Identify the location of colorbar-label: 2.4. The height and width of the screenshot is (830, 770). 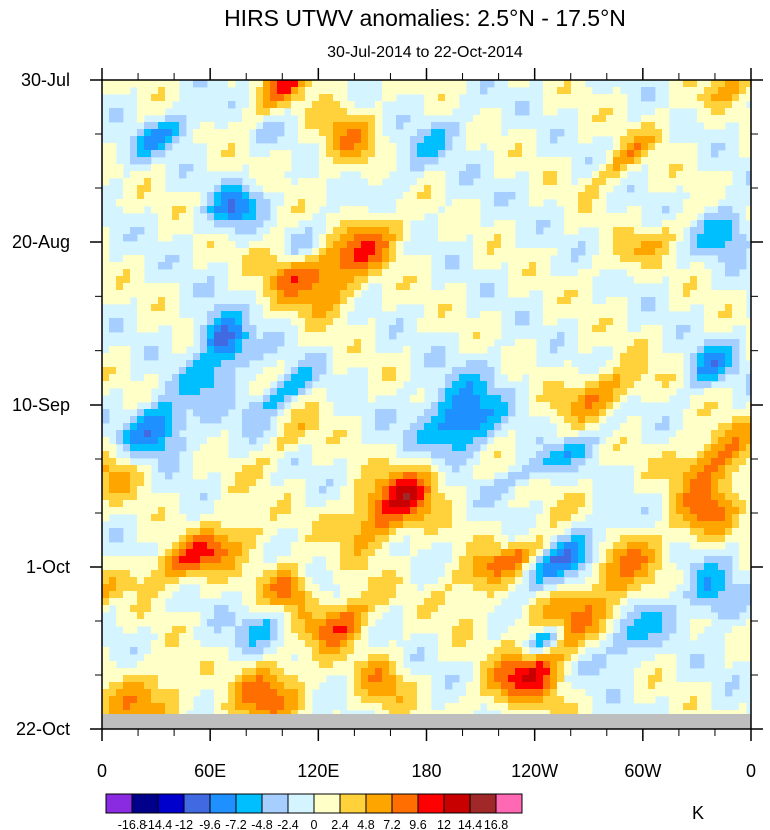
(339, 824).